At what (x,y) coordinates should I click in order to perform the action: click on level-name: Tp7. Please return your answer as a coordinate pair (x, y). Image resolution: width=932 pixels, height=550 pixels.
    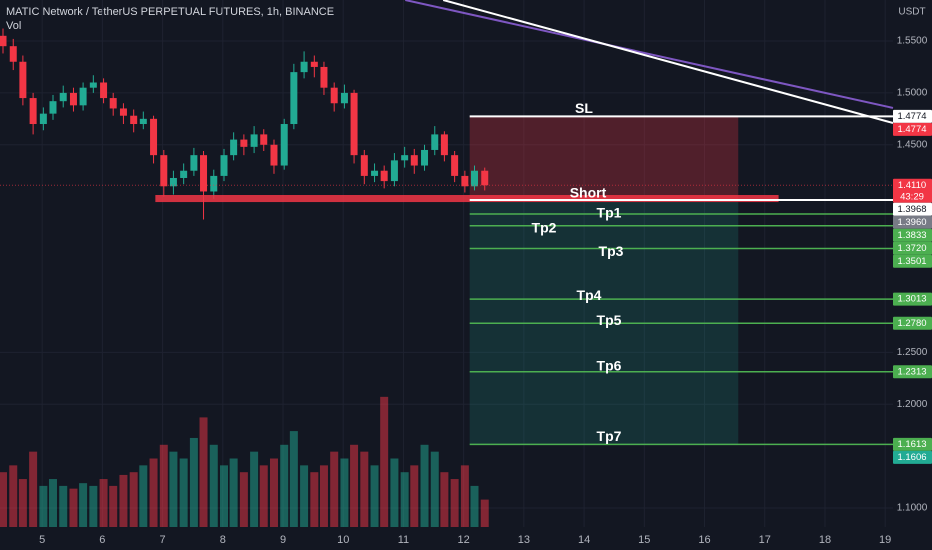
    Looking at the image, I should click on (609, 436).